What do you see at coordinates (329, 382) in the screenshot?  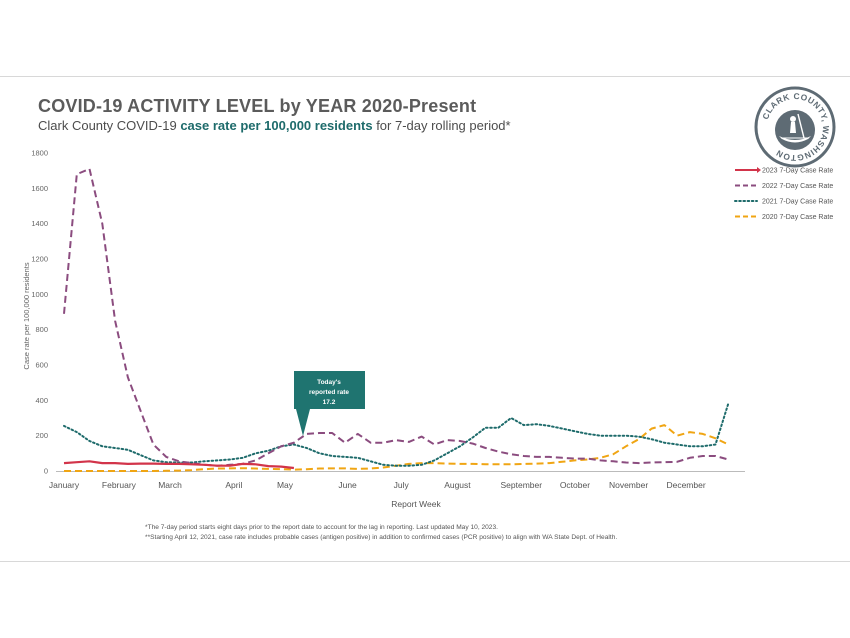 I see `callout-line1: Today's` at bounding box center [329, 382].